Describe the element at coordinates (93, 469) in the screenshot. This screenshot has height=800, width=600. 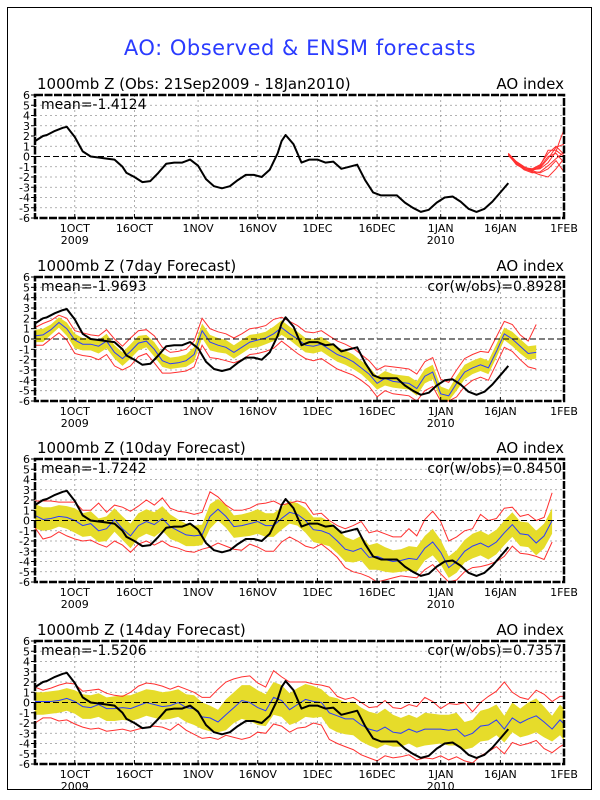
I see `mean-stat: mean=-1.7242` at that location.